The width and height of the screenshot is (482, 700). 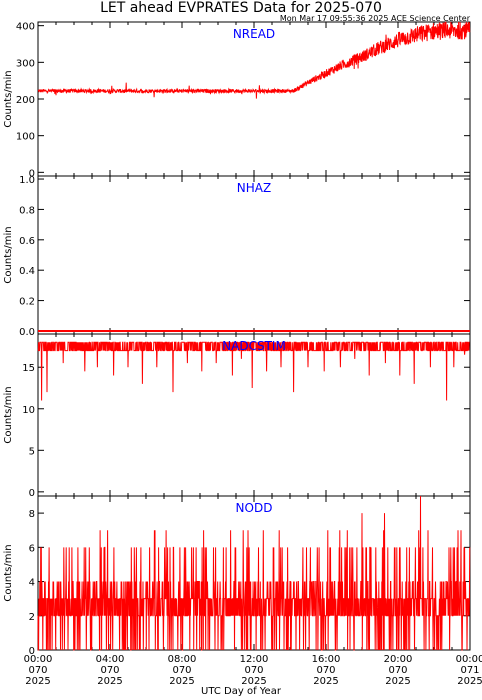 What do you see at coordinates (25, 27) in the screenshot?
I see `y-tick-label: 400` at bounding box center [25, 27].